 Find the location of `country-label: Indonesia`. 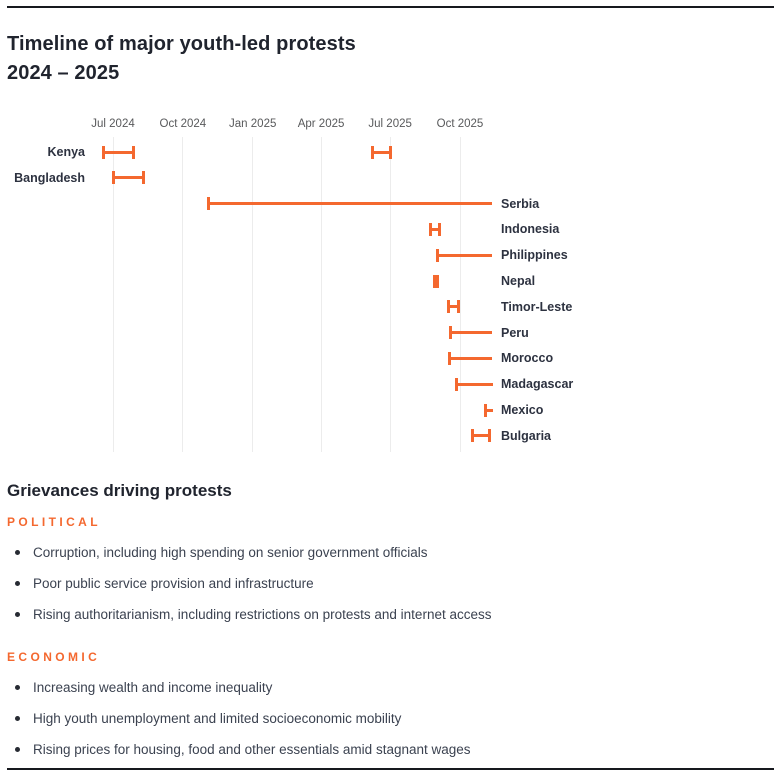

country-label: Indonesia is located at coordinates (530, 229).